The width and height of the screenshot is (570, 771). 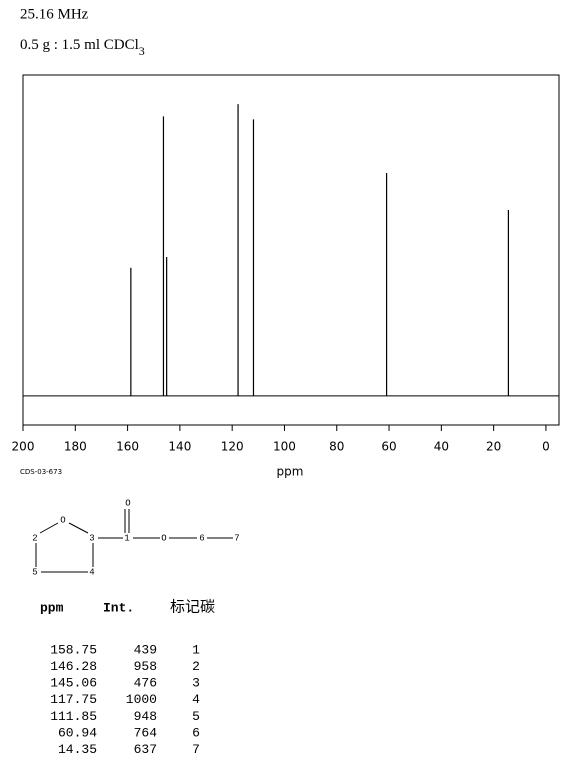 What do you see at coordinates (388, 447) in the screenshot?
I see `x-tick-label: 60` at bounding box center [388, 447].